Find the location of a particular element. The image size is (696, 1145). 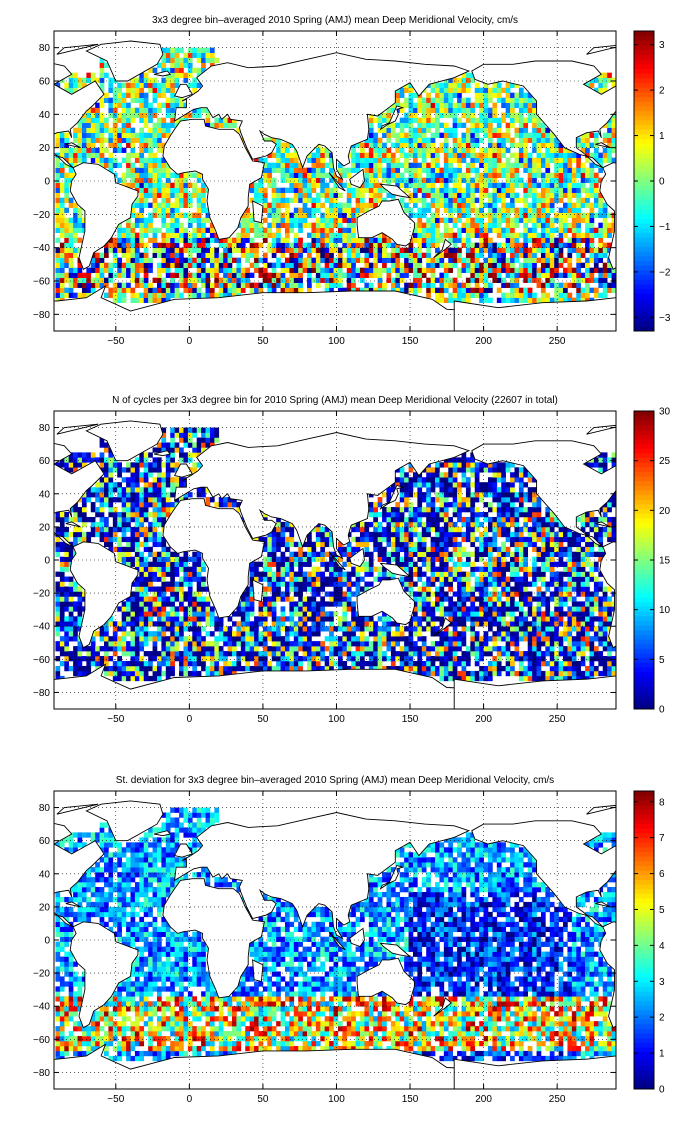

colorbar-segment is located at coordinates (644, 61).